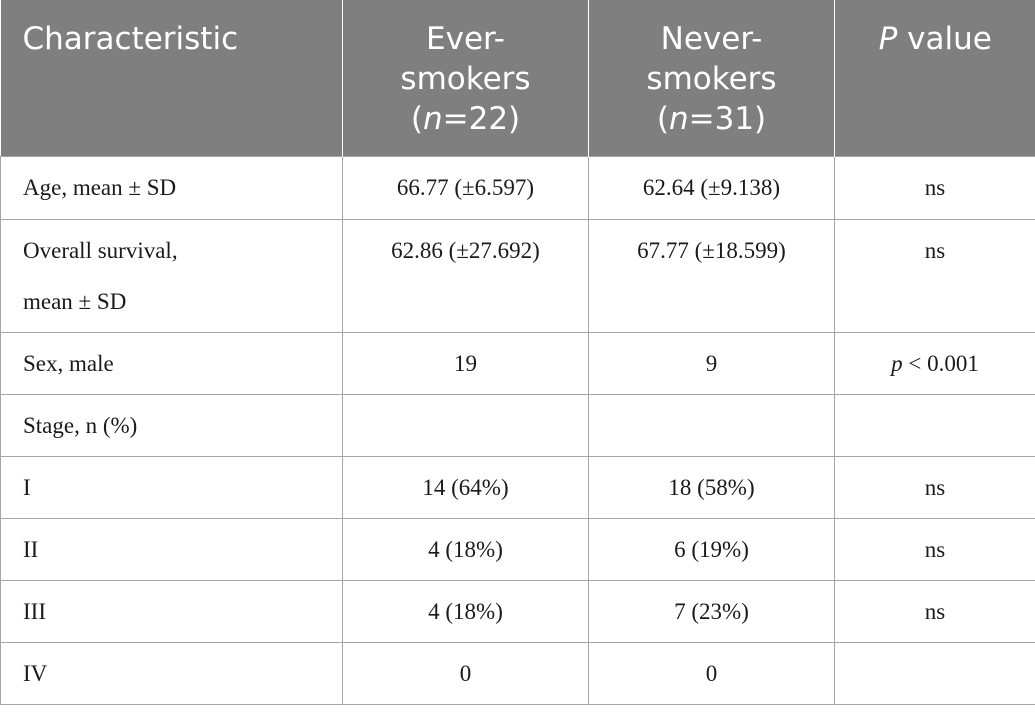 This screenshot has height=713, width=1035. I want to click on header-ever-n-value: =22), so click(481, 119).